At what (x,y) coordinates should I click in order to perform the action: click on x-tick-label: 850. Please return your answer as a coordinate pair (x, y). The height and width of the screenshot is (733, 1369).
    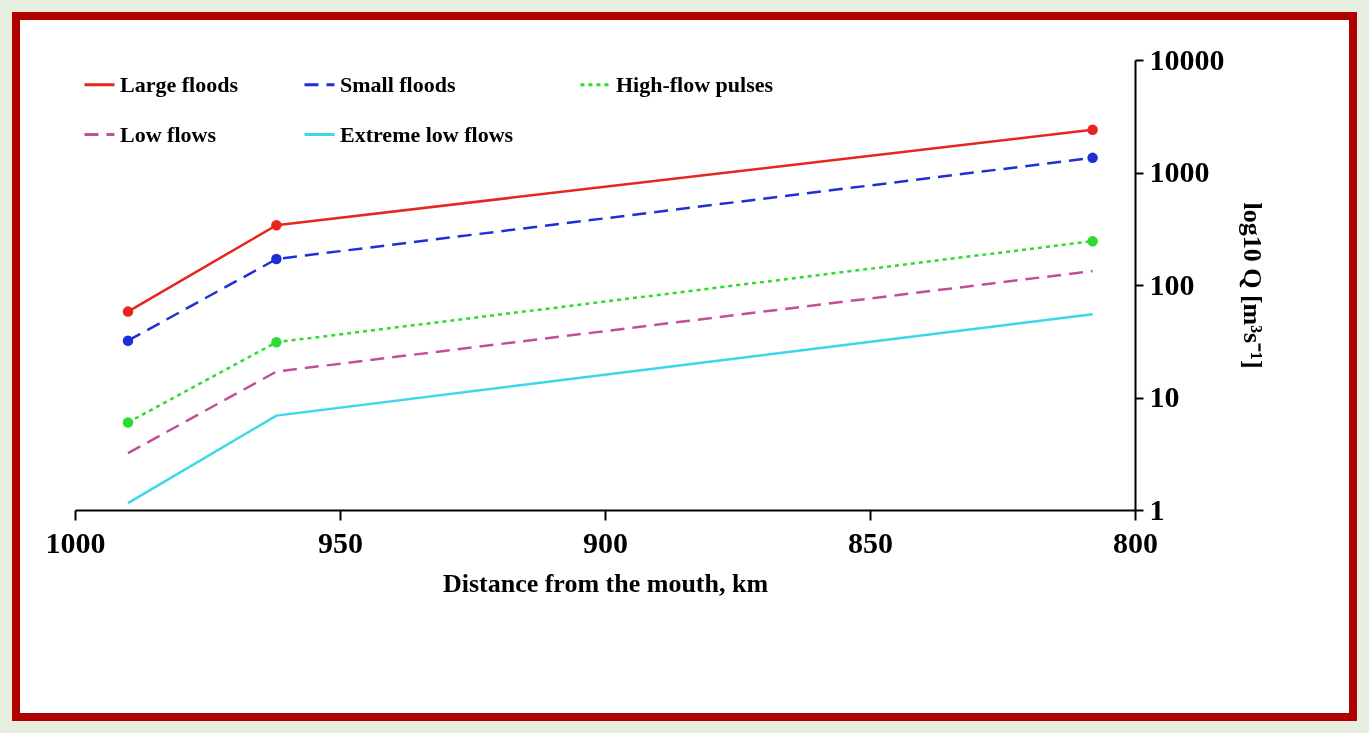
    Looking at the image, I should click on (870, 542).